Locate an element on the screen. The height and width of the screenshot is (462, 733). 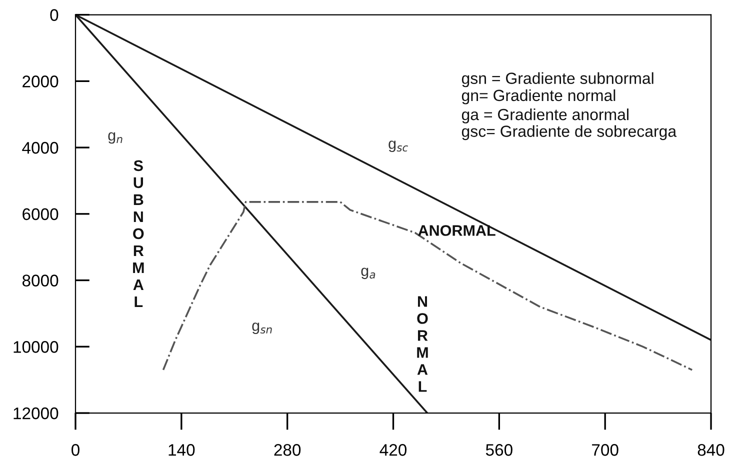
annotation: g$_{n}$ is located at coordinates (115, 138).